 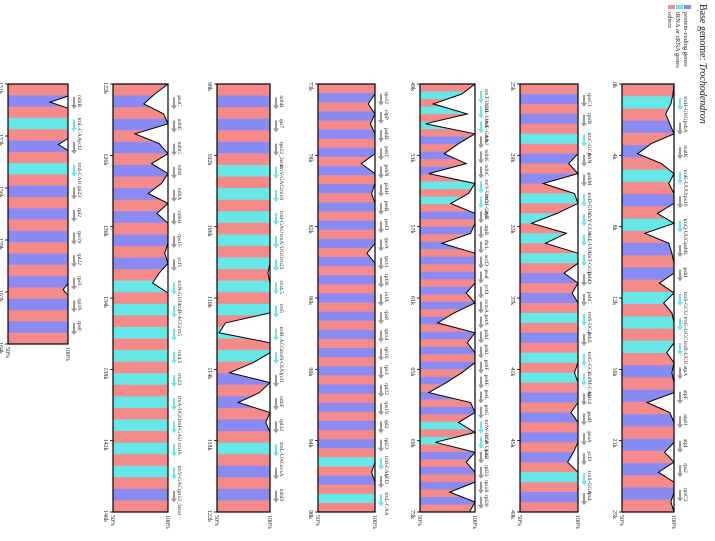 I want to click on band-trnE-UUC, so click(x=549, y=238).